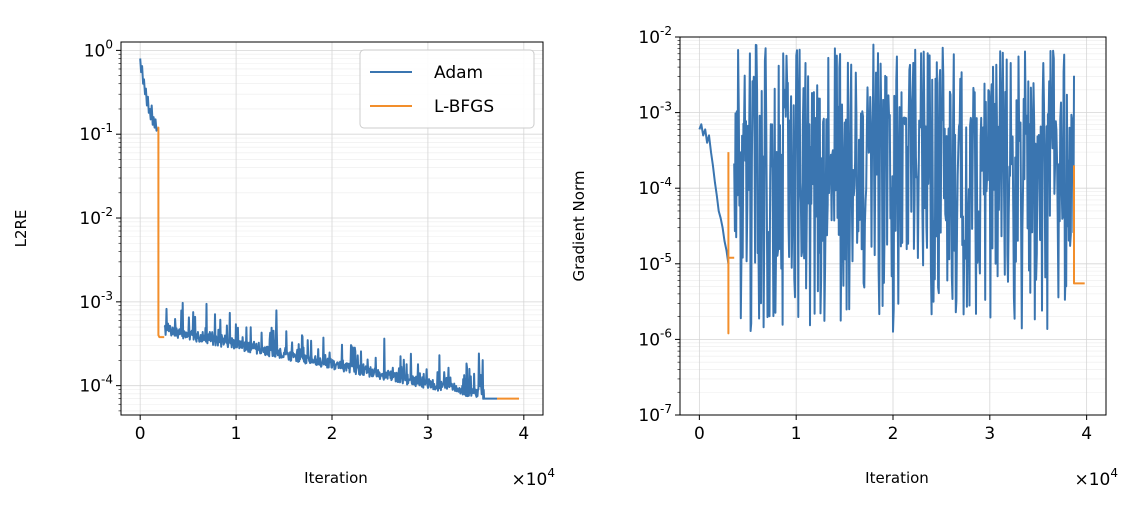 The height and width of the screenshot is (508, 1122). I want to click on y-tick-label: 10⁻⁷, so click(655, 414).